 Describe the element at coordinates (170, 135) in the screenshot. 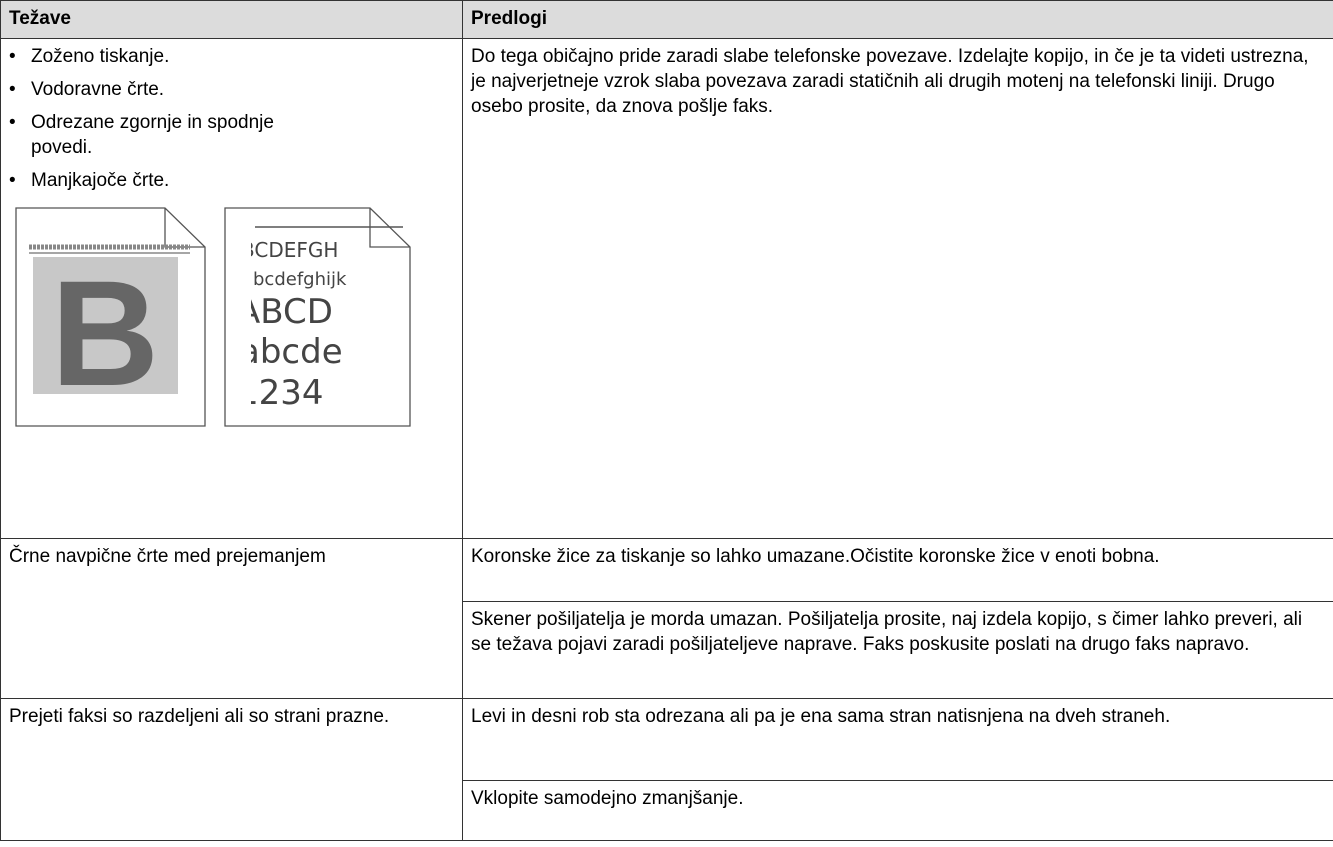

I see `bullet: Odrezane zgornje in spodnje povedi.` at that location.